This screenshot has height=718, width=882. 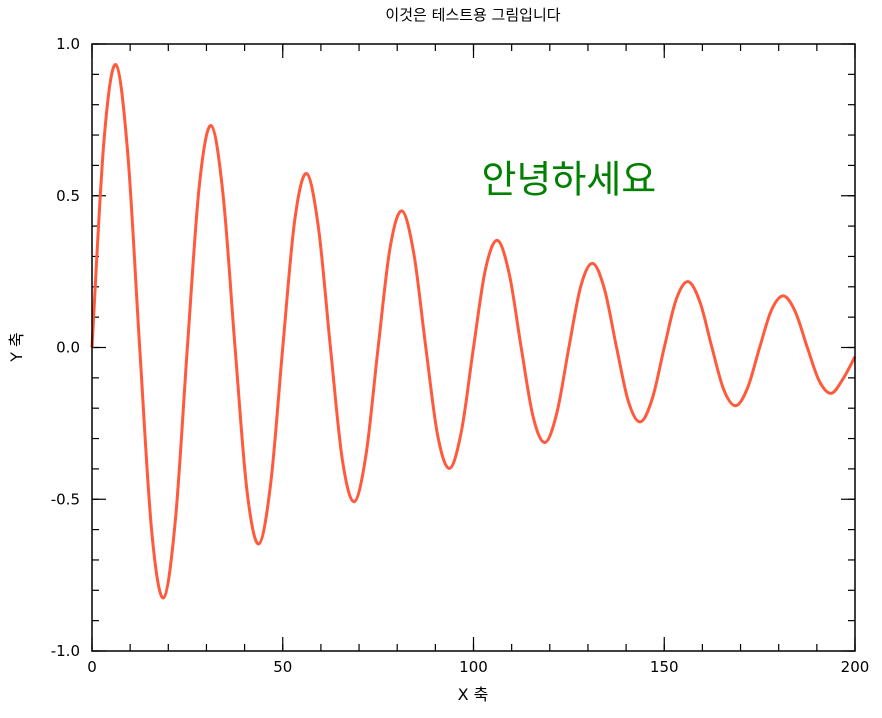 I want to click on chart-title: 이것은 테스트용 그림입니다, so click(x=472, y=15).